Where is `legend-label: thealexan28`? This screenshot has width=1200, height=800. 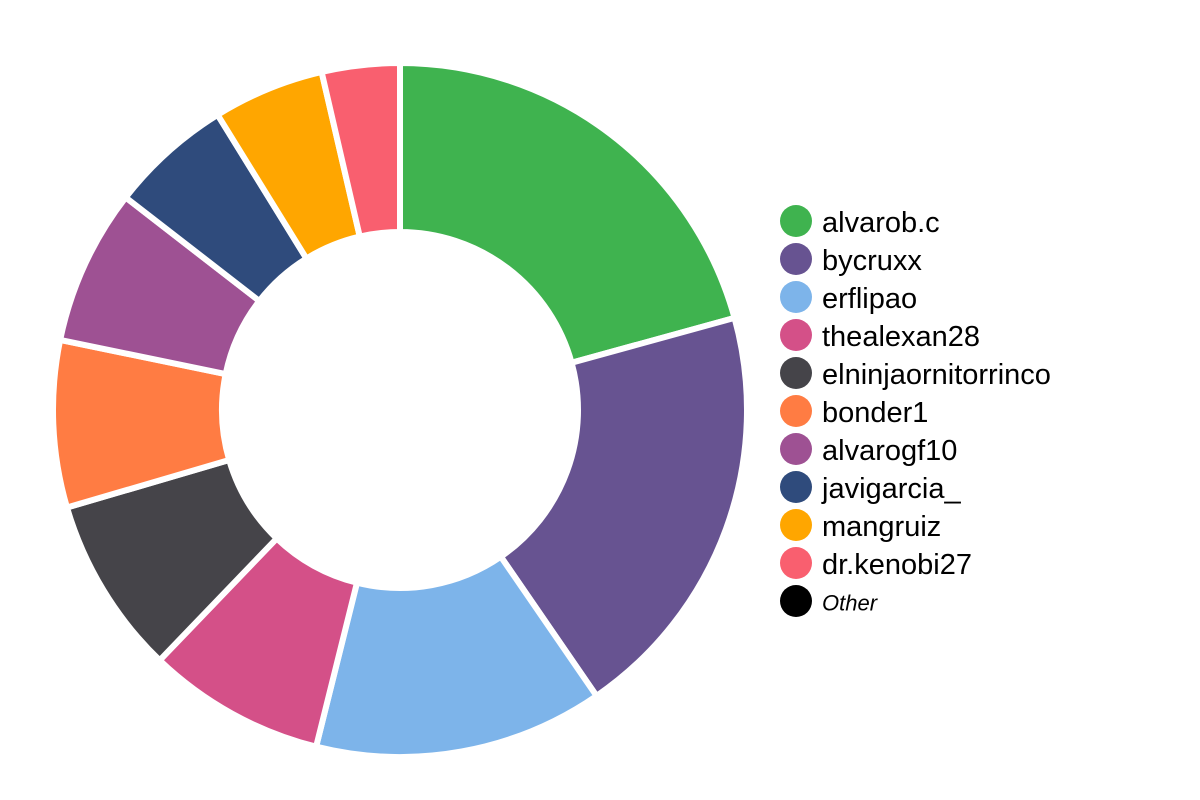 legend-label: thealexan28 is located at coordinates (901, 337).